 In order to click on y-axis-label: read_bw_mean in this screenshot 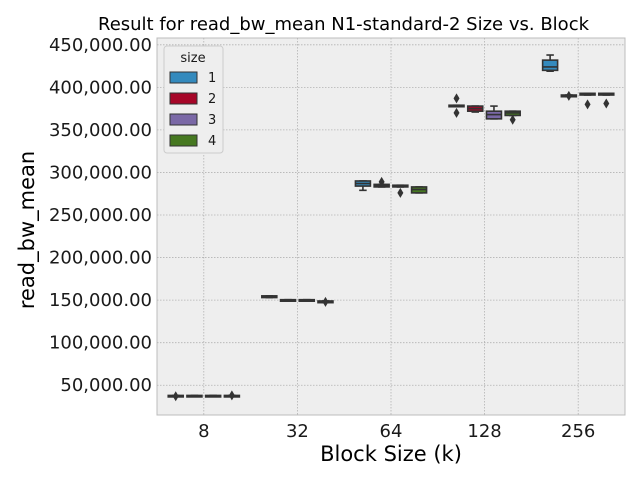, I will do `click(27, 230)`.